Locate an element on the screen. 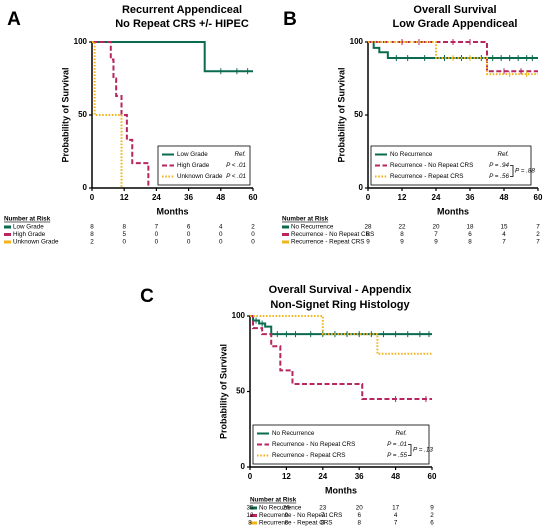 The height and width of the screenshot is (527, 550). risk-row-label: Recurrence - Repeat CRS is located at coordinates (296, 523).